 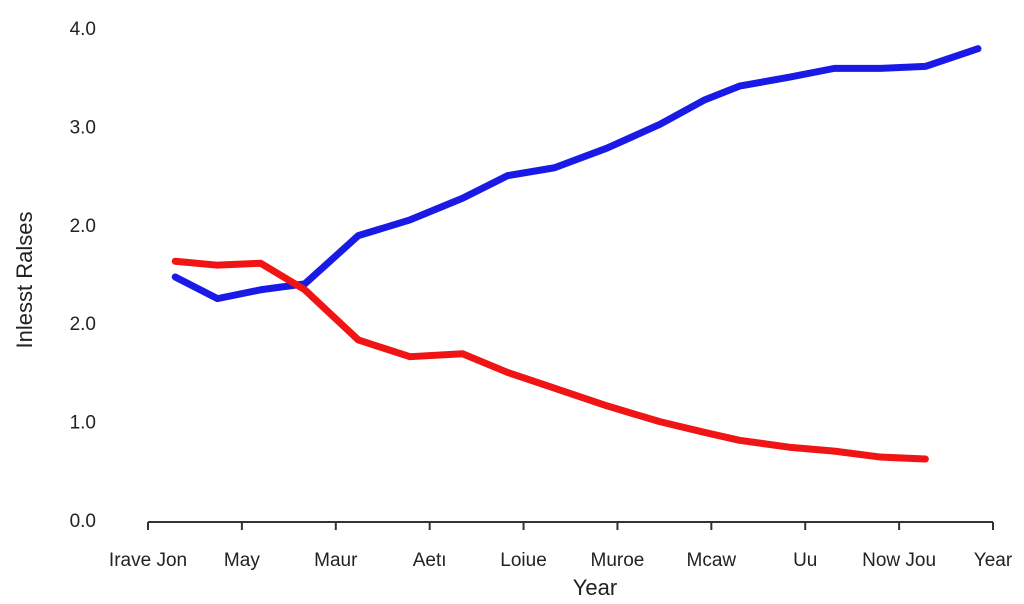 I want to click on x-tick-label: May, so click(x=242, y=560).